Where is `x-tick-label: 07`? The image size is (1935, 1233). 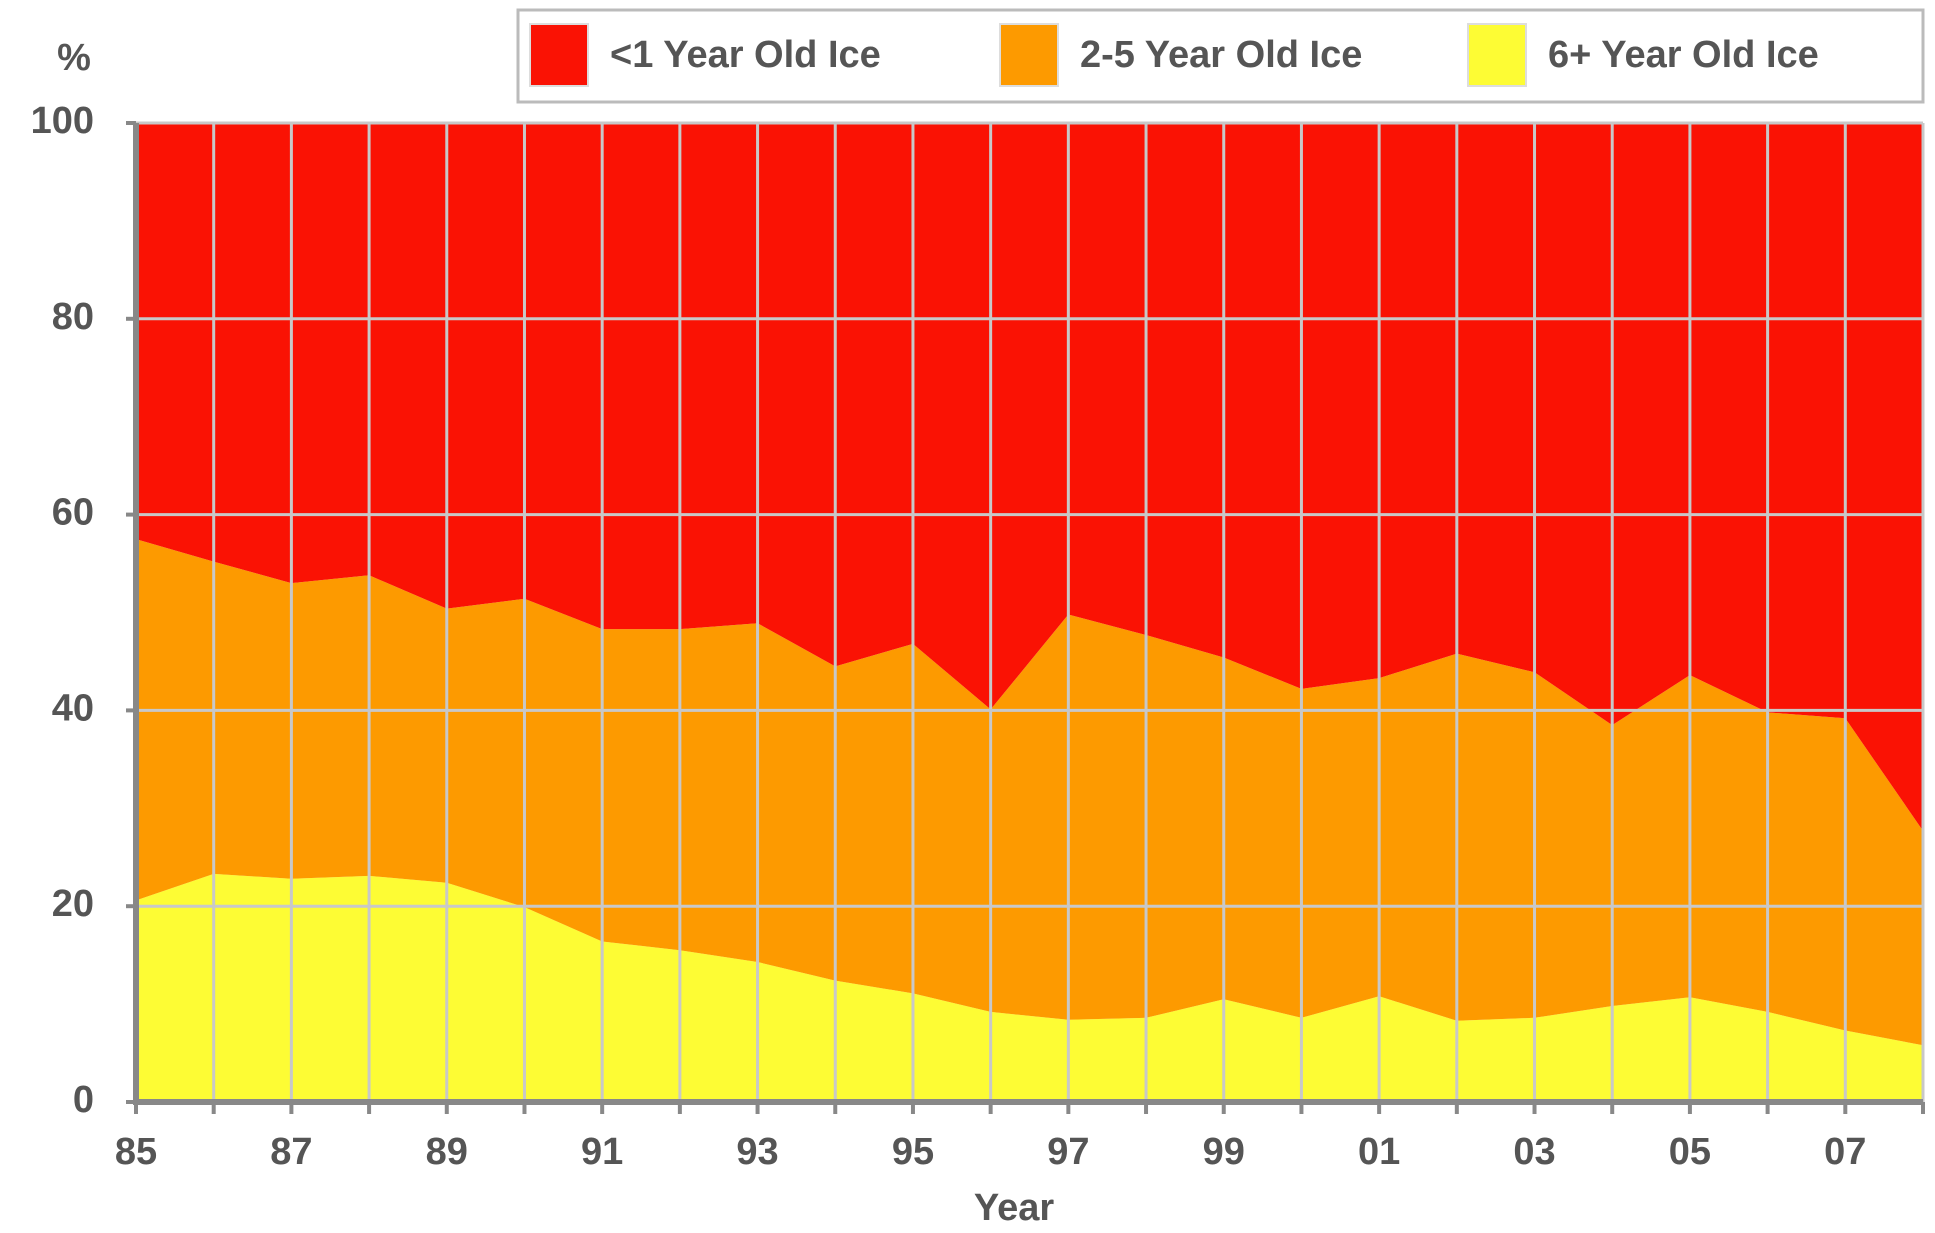 x-tick-label: 07 is located at coordinates (1845, 1152).